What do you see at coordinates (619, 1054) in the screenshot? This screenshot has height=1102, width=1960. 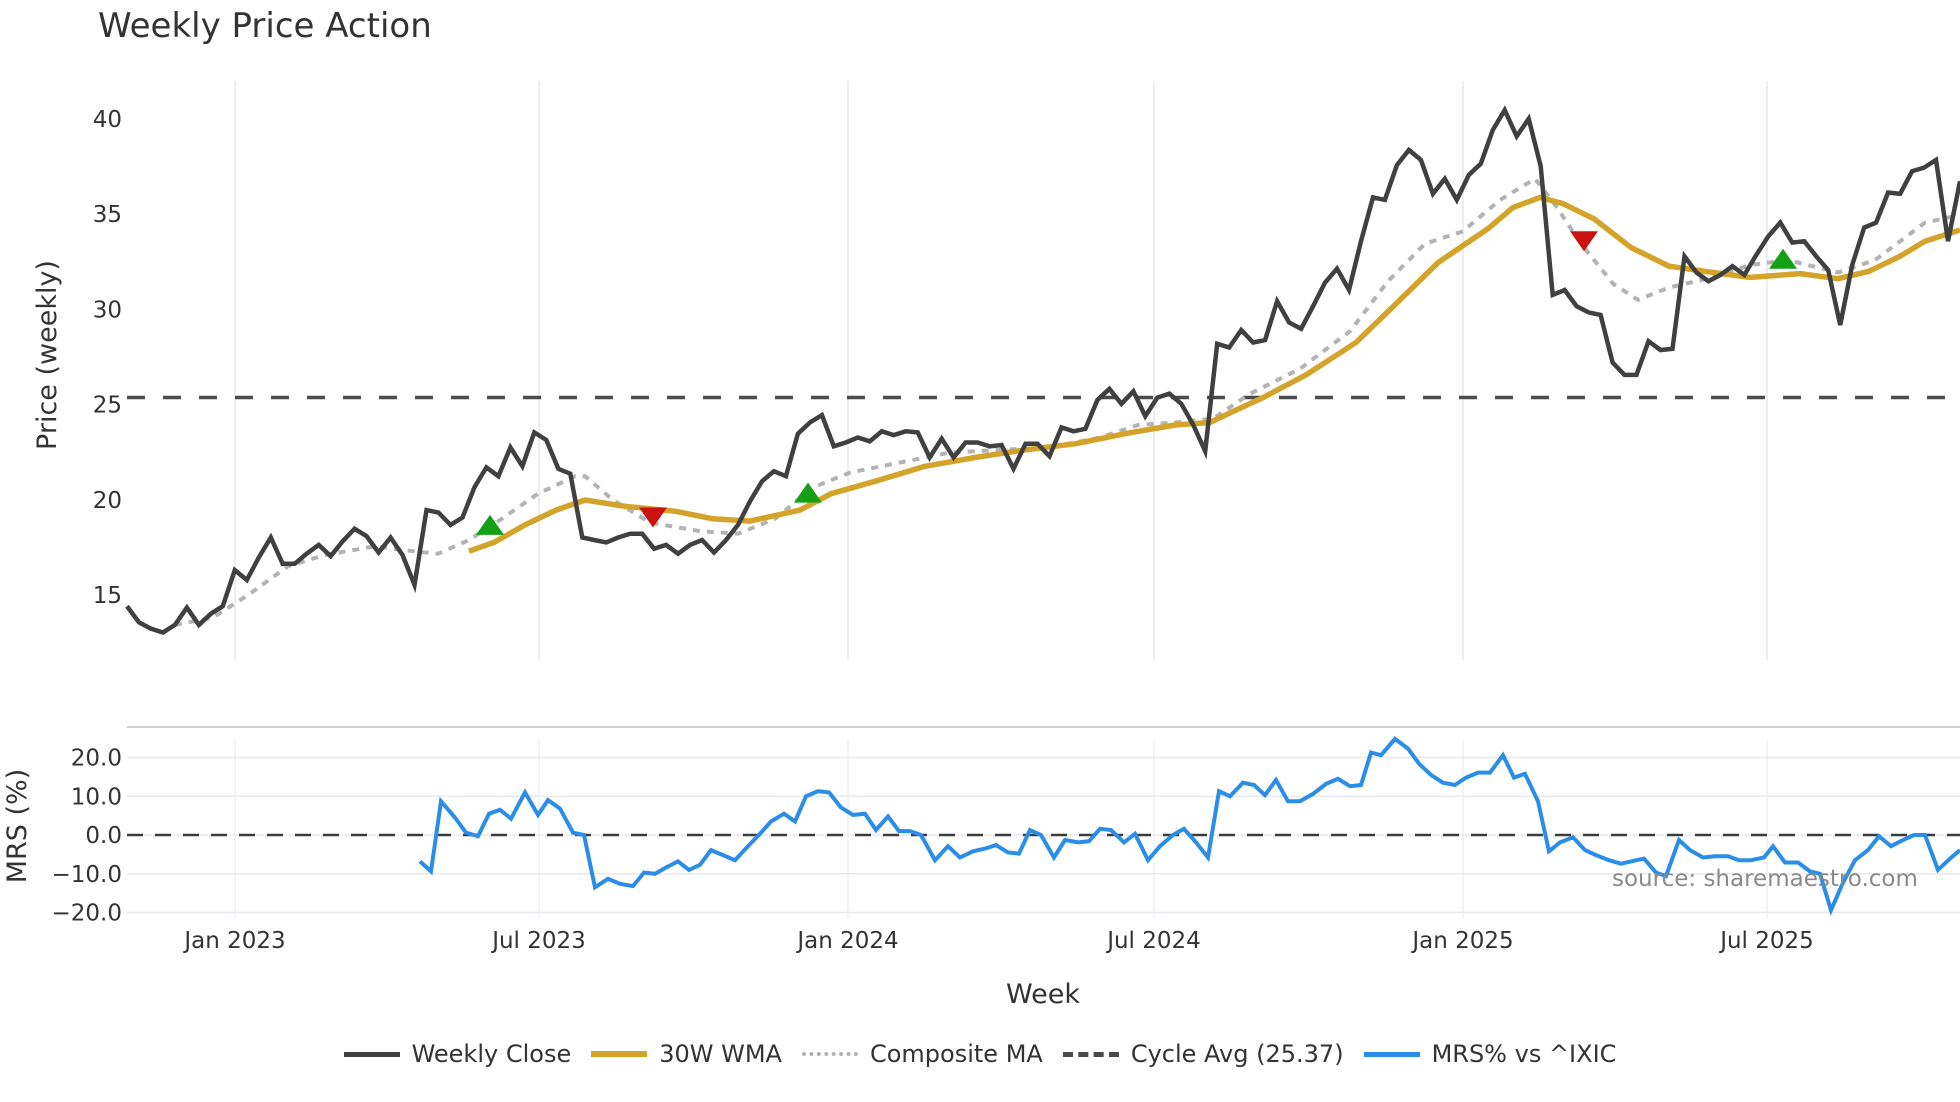 I see `wma-swatch-icon` at bounding box center [619, 1054].